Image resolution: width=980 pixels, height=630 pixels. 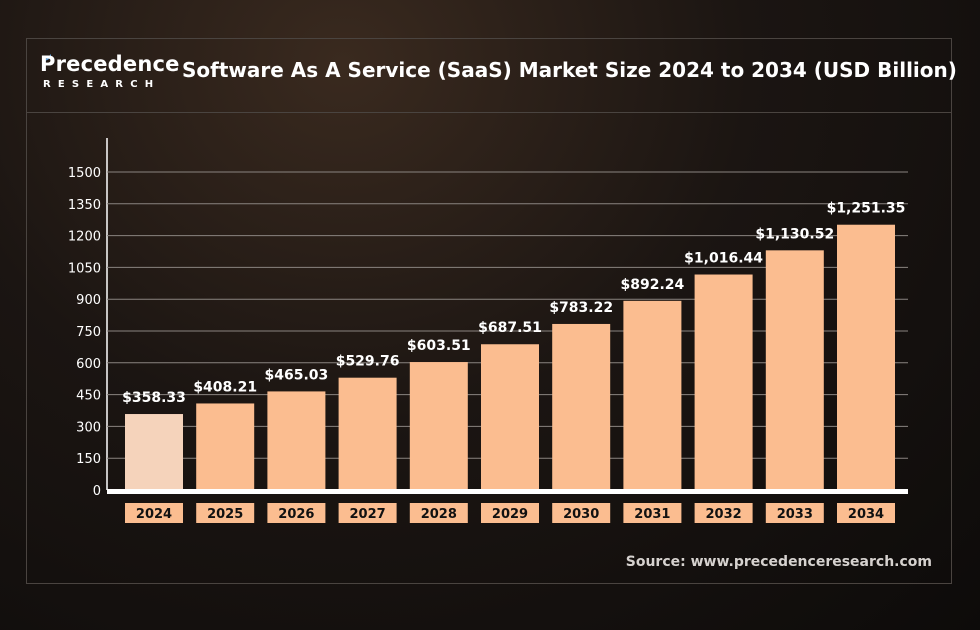 I want to click on x-tick-label: 2031, so click(x=652, y=514).